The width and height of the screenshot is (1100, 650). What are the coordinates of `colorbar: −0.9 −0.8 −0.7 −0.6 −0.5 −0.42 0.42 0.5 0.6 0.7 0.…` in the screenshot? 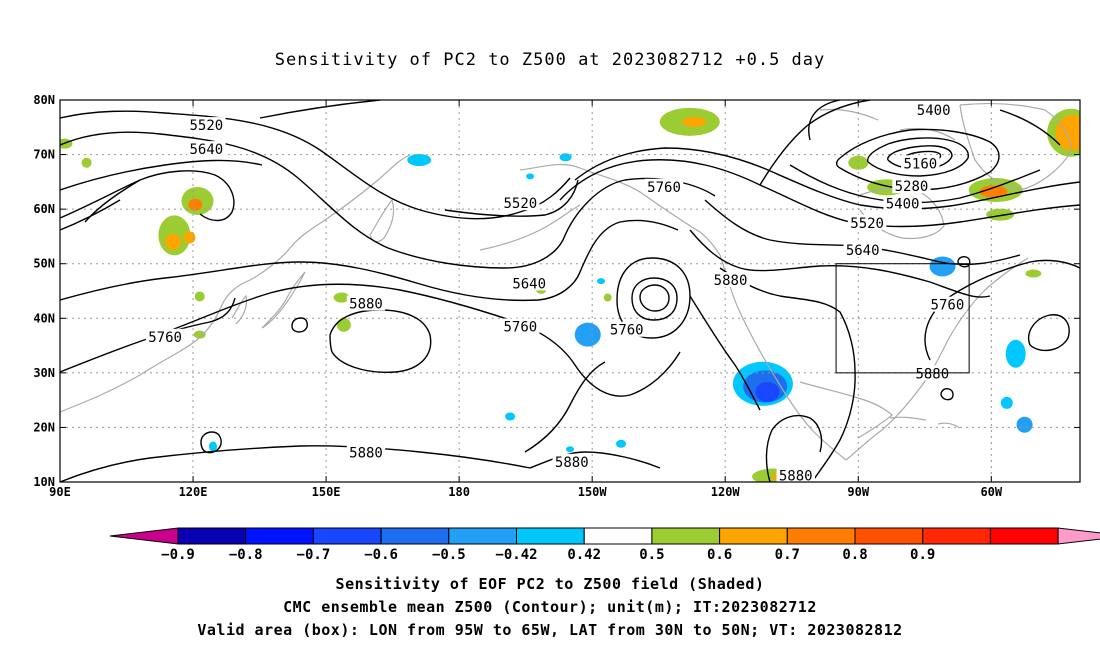 It's located at (604, 545).